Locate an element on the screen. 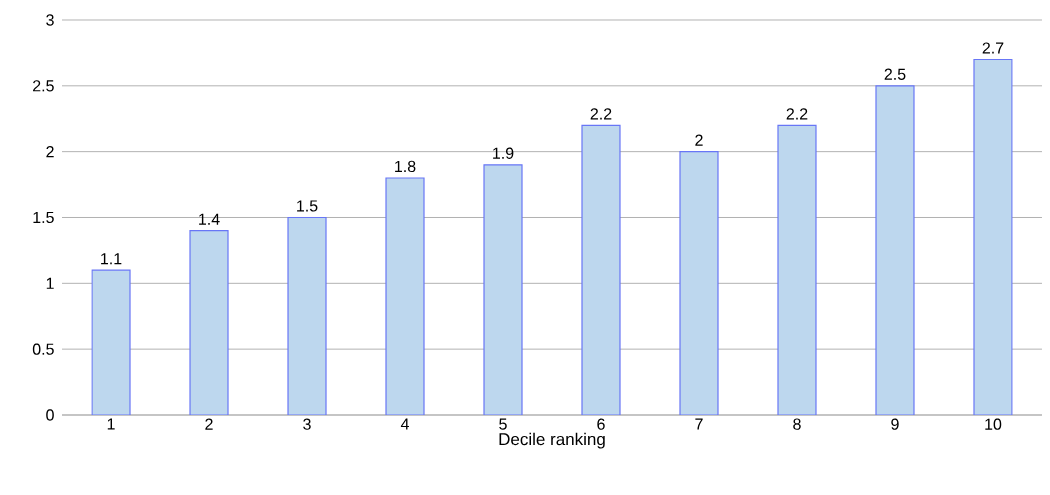 This screenshot has height=495, width=1050. data-label: 1.4 is located at coordinates (209, 219).